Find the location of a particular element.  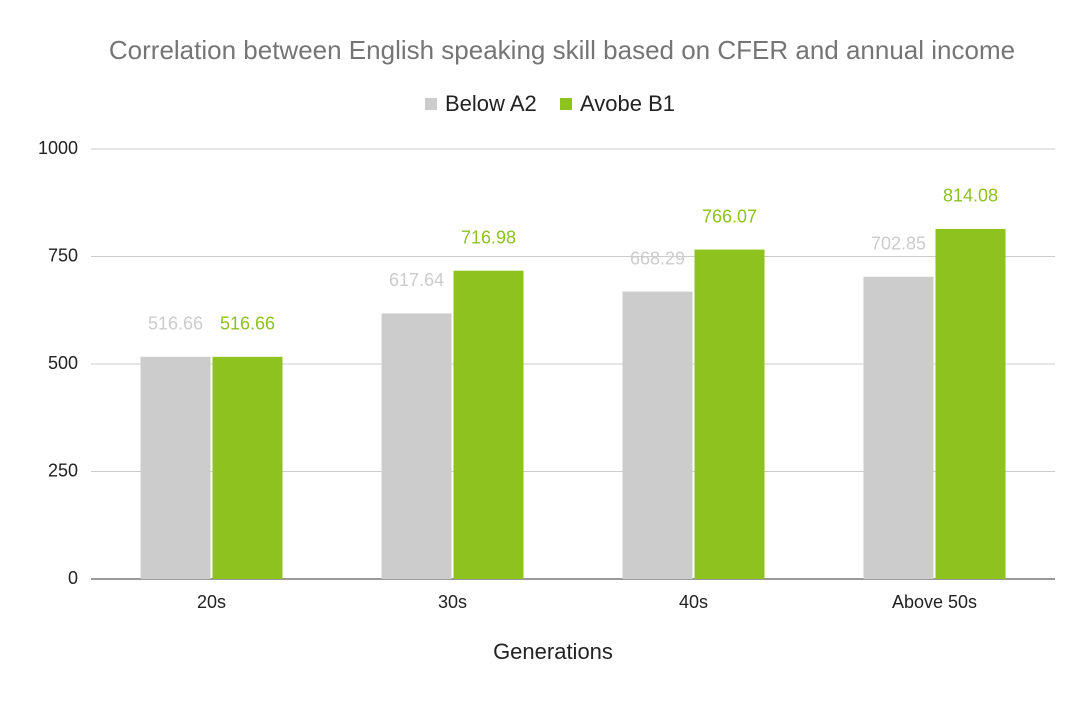

legend-label: Avobe B1 is located at coordinates (627, 103).